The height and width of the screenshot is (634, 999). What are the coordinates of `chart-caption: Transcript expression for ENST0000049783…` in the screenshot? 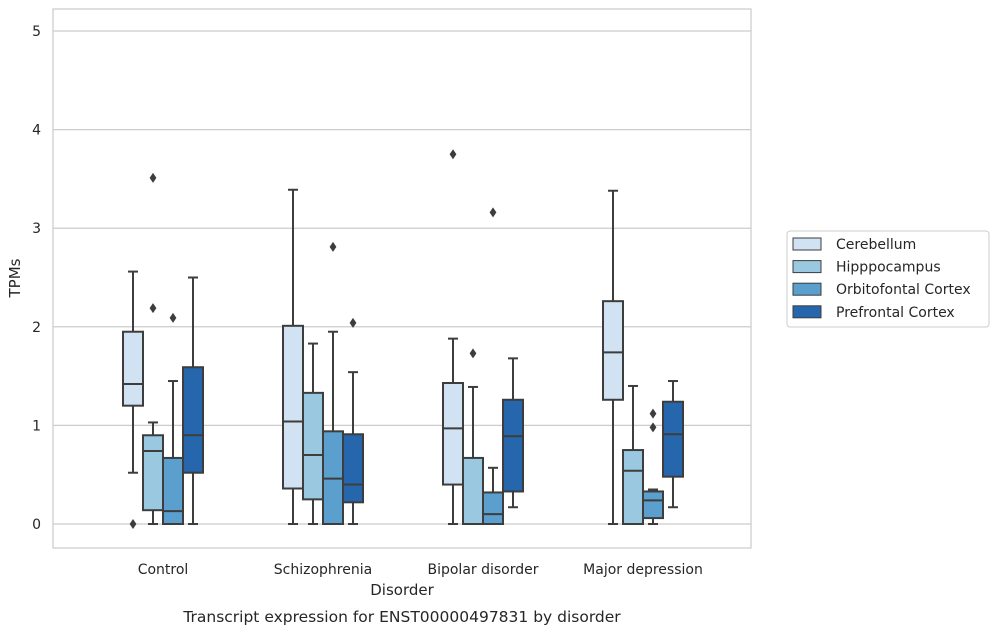 It's located at (401, 617).